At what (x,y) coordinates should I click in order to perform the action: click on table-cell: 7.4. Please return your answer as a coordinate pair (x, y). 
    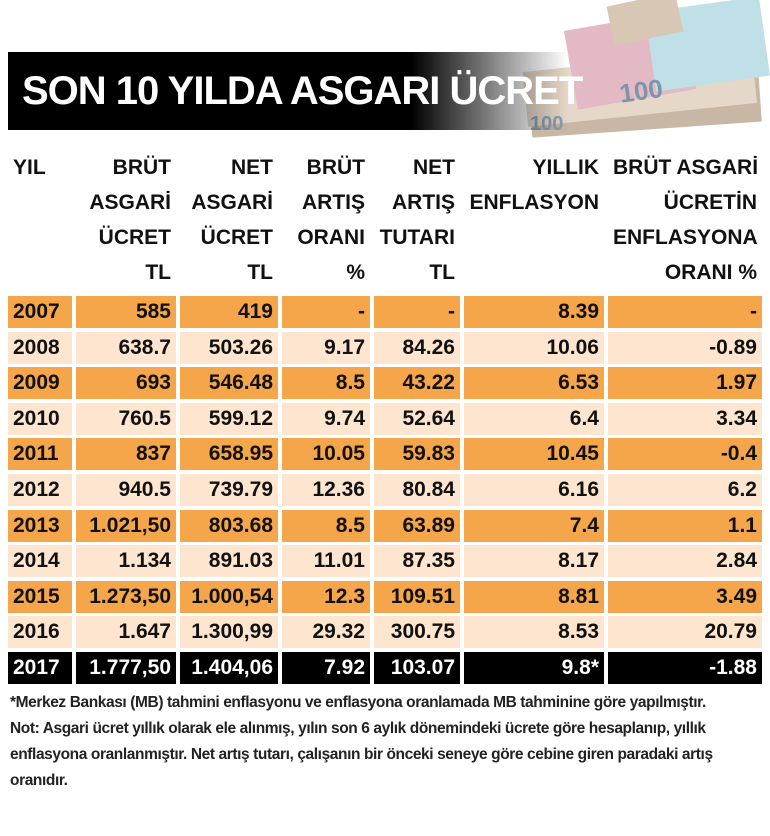
    Looking at the image, I should click on (534, 525).